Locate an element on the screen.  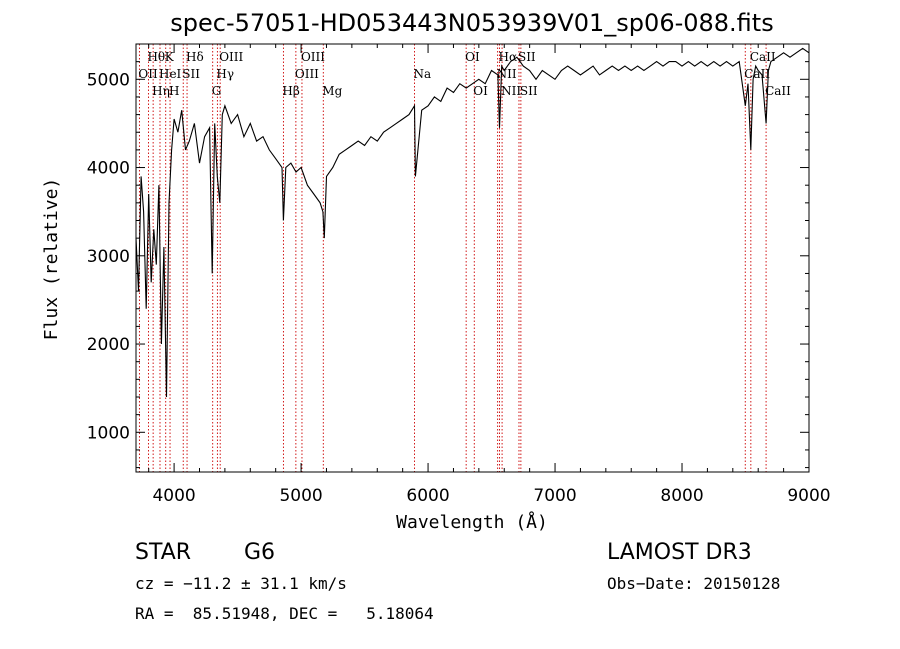
spectral-line-label: Hγ is located at coordinates (225, 74).